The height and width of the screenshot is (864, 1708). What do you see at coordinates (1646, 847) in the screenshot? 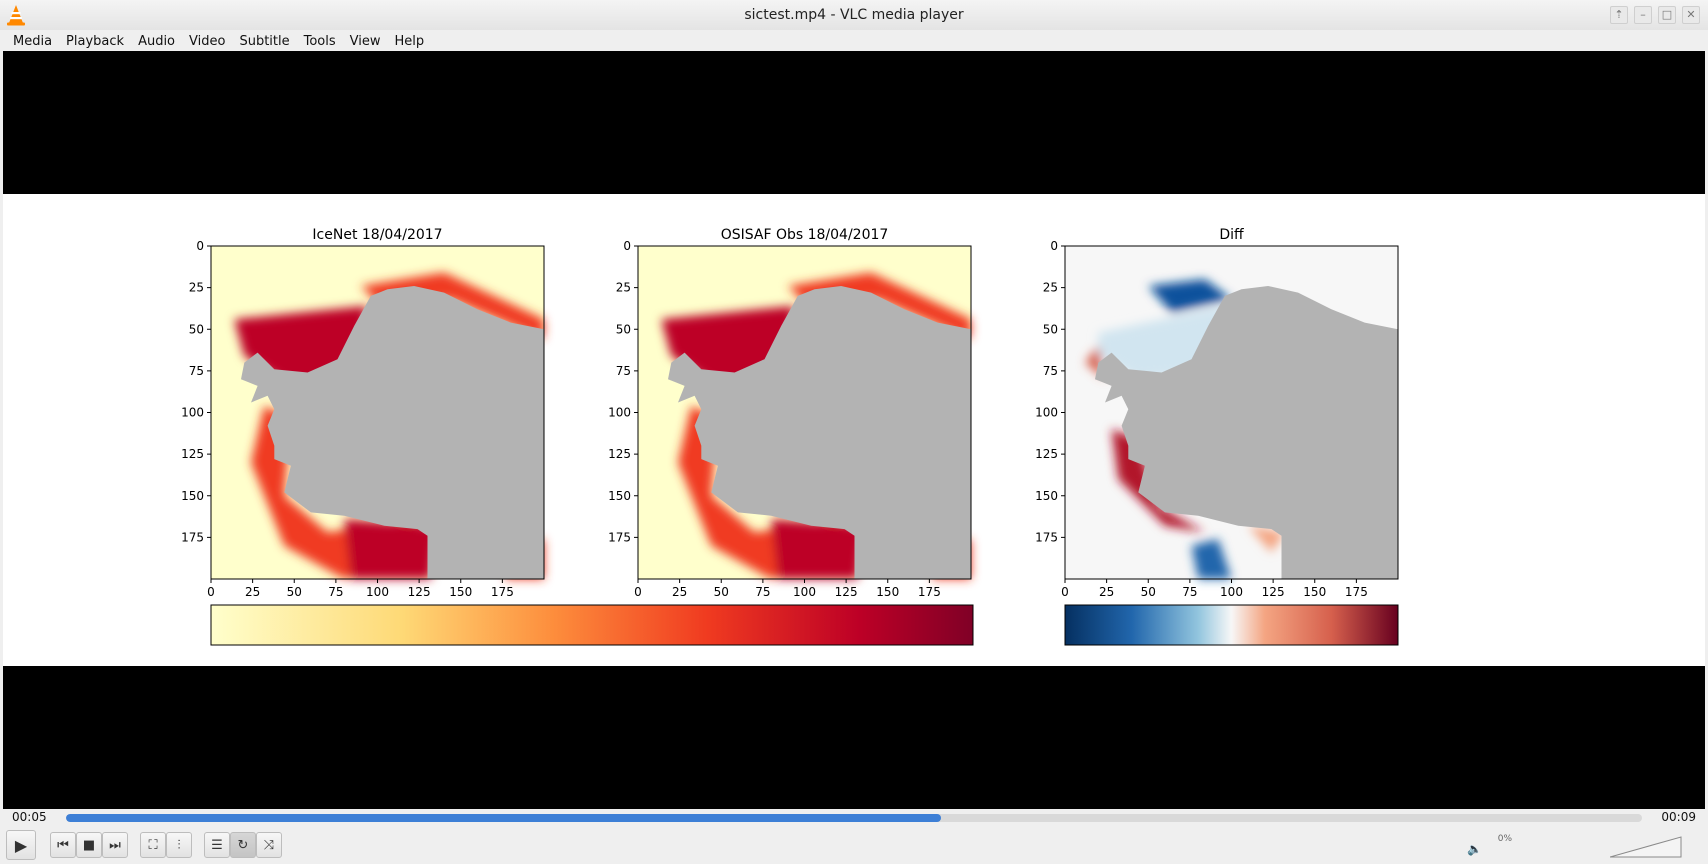
I see `volume-slider` at bounding box center [1646, 847].